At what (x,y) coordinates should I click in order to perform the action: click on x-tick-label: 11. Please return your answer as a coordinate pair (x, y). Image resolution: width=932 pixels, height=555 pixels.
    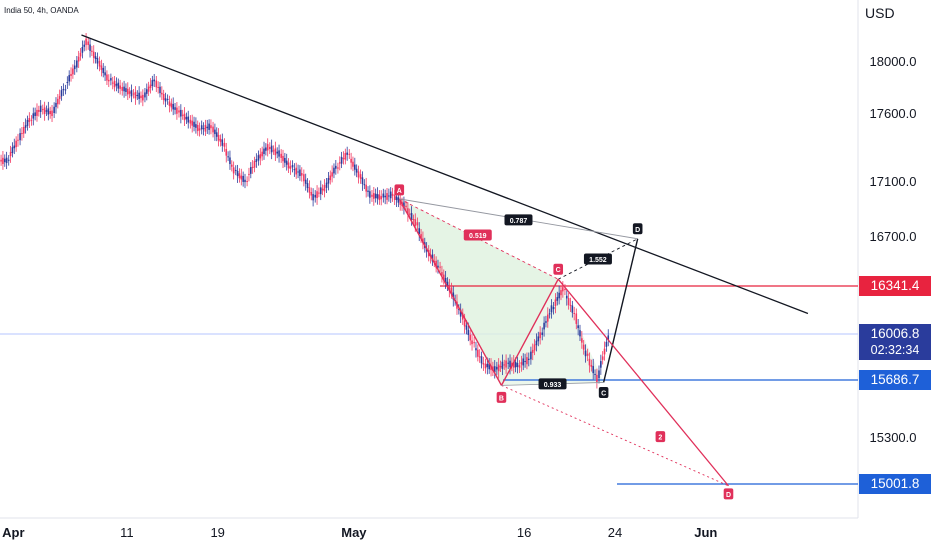
    Looking at the image, I should click on (127, 532).